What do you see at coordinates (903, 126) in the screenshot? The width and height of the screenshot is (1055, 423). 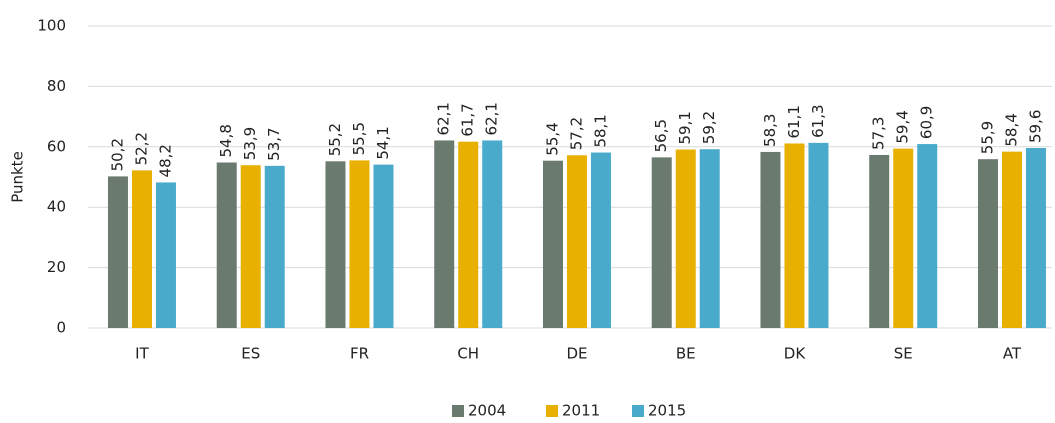 I see `value-label: 59,4` at bounding box center [903, 126].